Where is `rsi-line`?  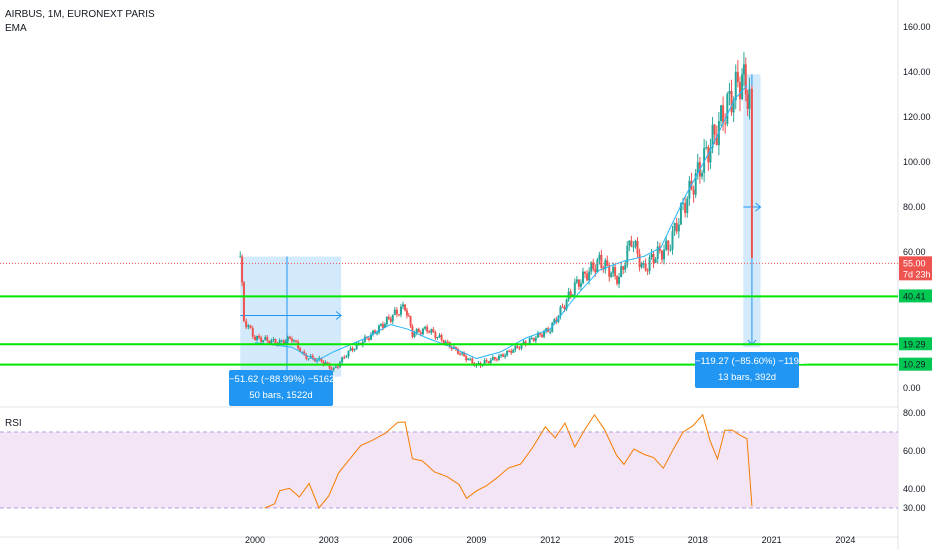
rsi-line is located at coordinates (508, 461).